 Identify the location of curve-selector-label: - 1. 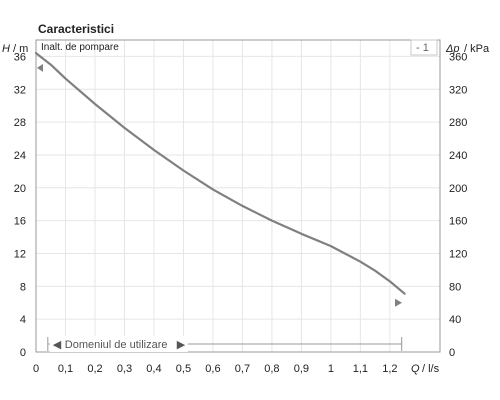
(422, 48).